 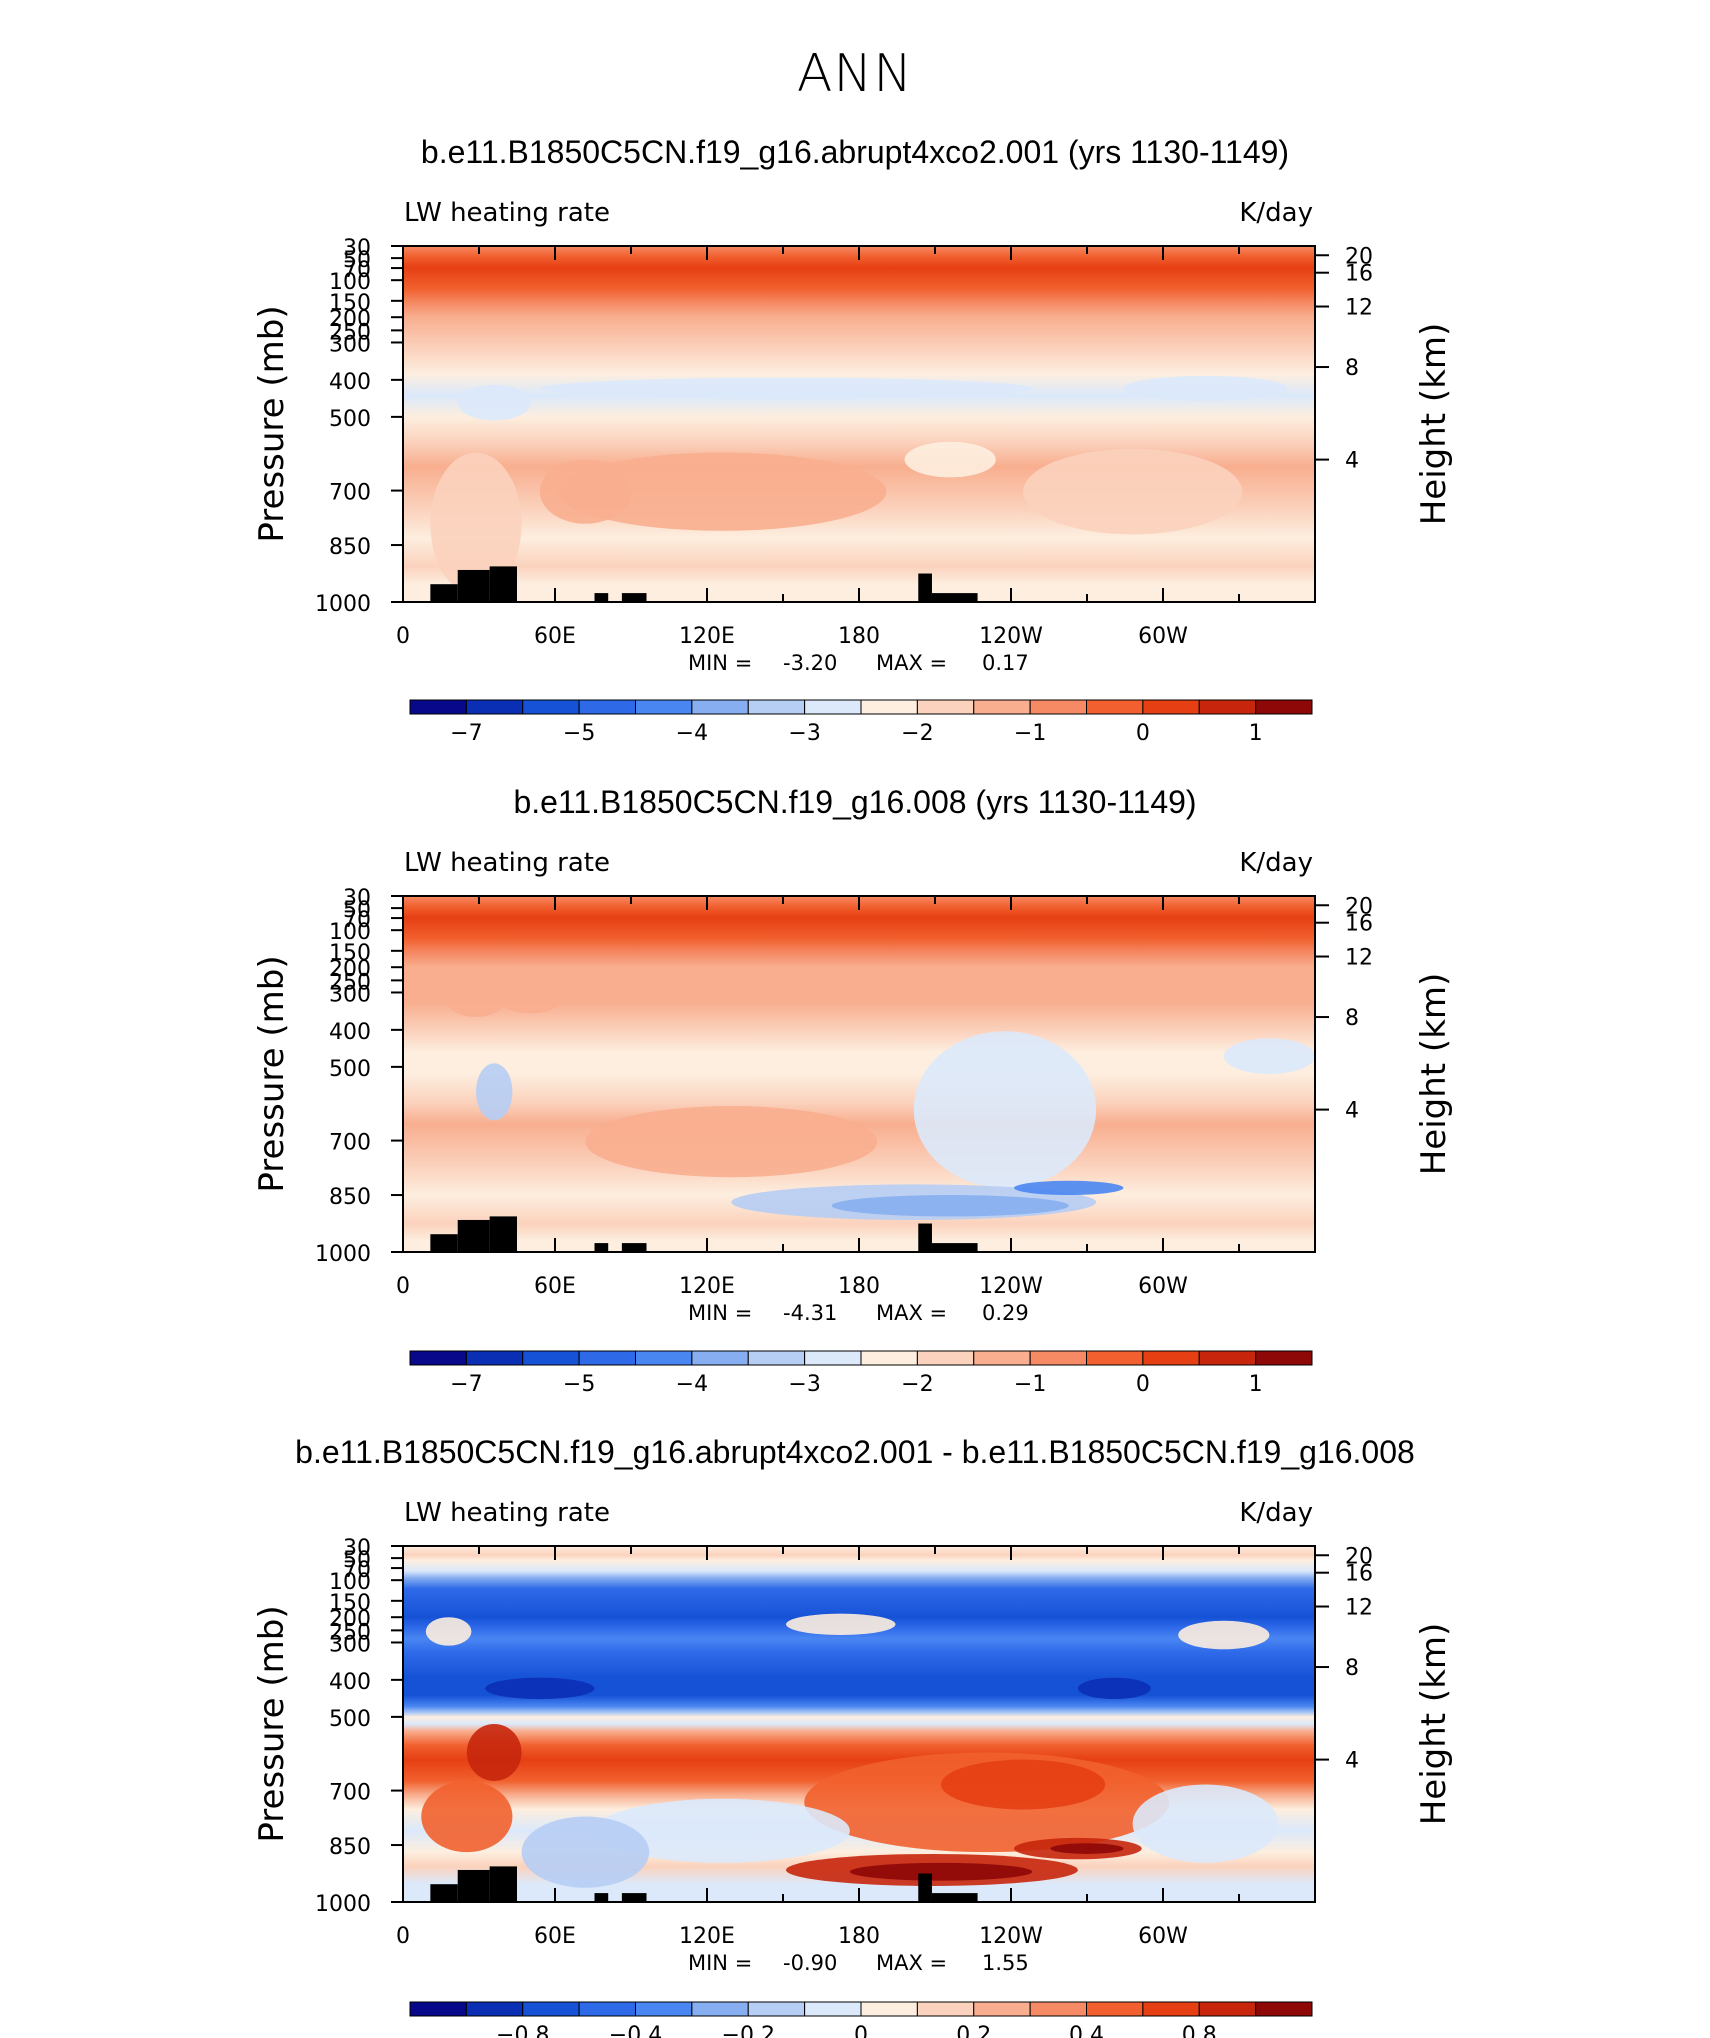 What do you see at coordinates (1143, 1384) in the screenshot?
I see `colorbar-label: 0` at bounding box center [1143, 1384].